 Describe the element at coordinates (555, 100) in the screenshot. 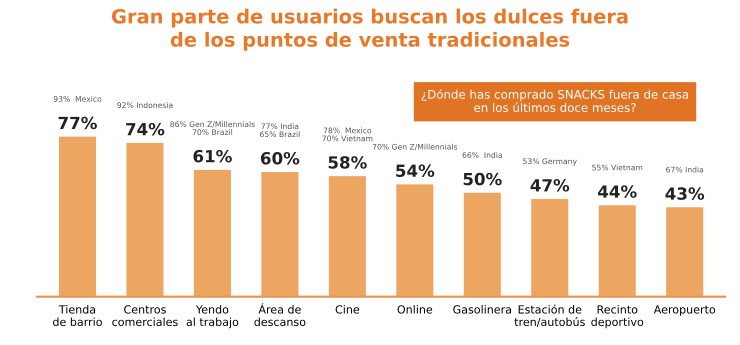

I see `chart-subtitle: ¿Dónde has comprado SNACKS fuera de casa en los últimos doce meses?` at that location.